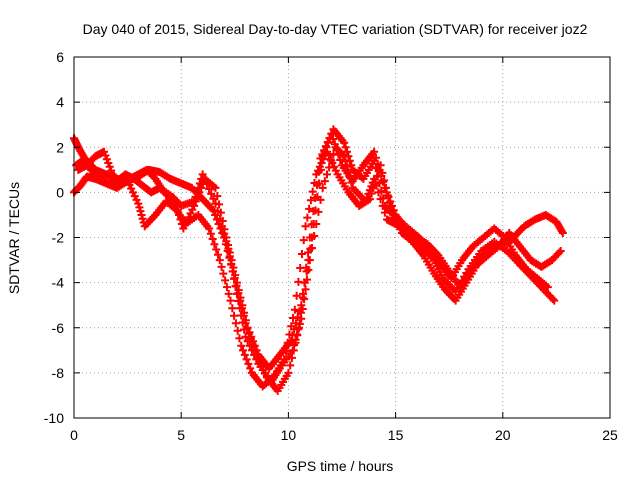 The height and width of the screenshot is (480, 640). I want to click on x-tick-label: 15, so click(396, 435).